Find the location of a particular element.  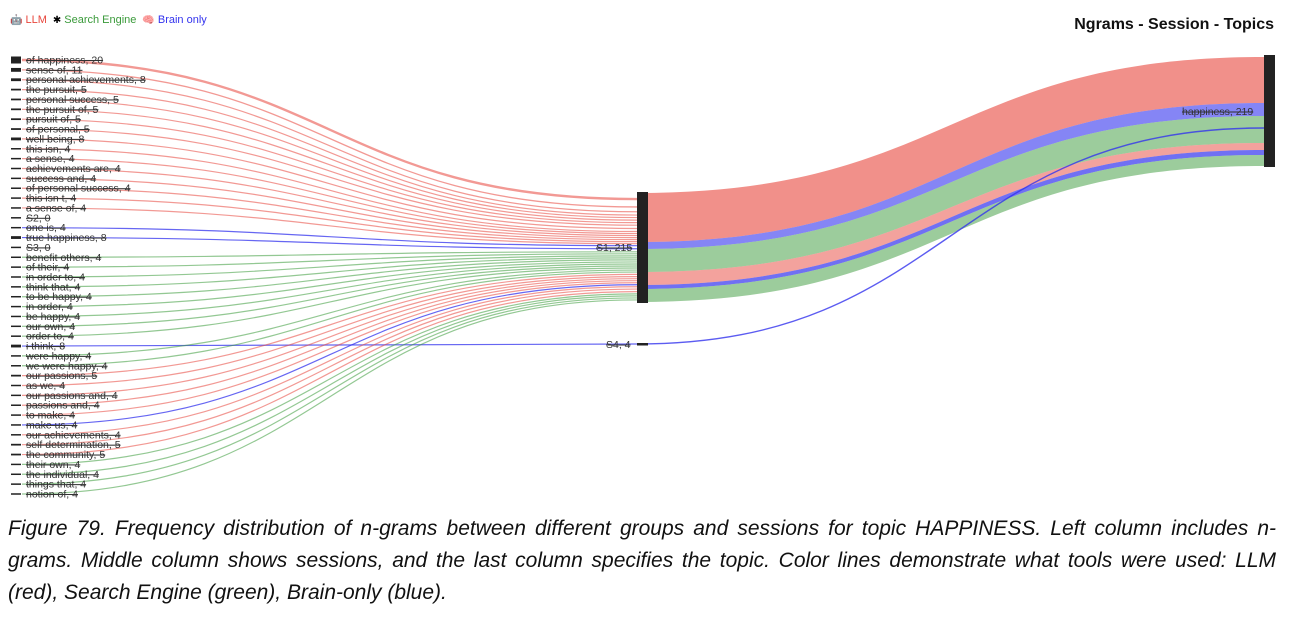

ngram-label: our achievements, 4 is located at coordinates (73, 435).